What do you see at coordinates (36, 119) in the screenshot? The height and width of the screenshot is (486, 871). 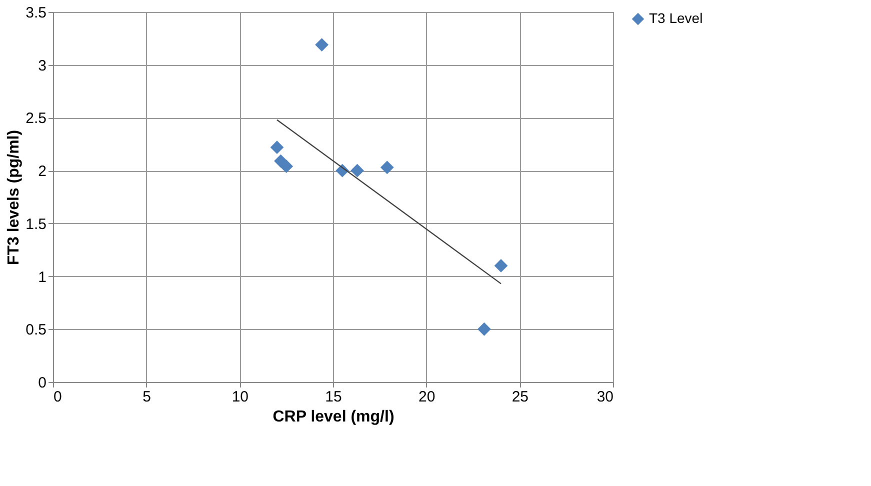 I see `y-tick-label: 2.5` at bounding box center [36, 119].